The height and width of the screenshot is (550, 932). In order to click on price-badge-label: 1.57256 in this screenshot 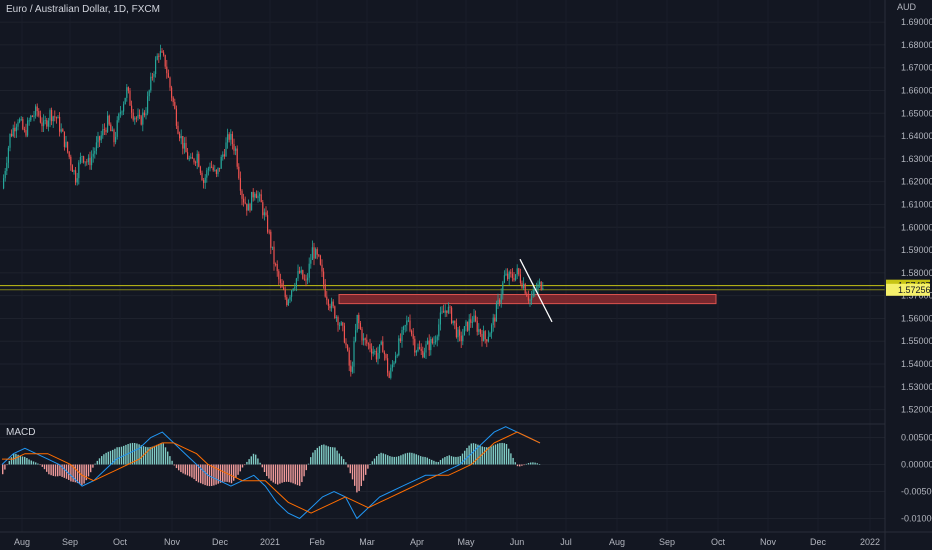, I will do `click(914, 290)`.